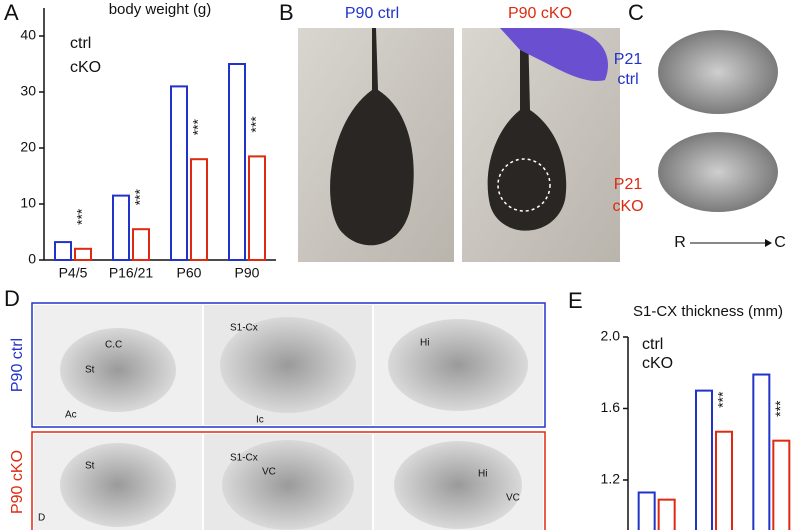  I want to click on region-label: Ic, so click(260, 420).